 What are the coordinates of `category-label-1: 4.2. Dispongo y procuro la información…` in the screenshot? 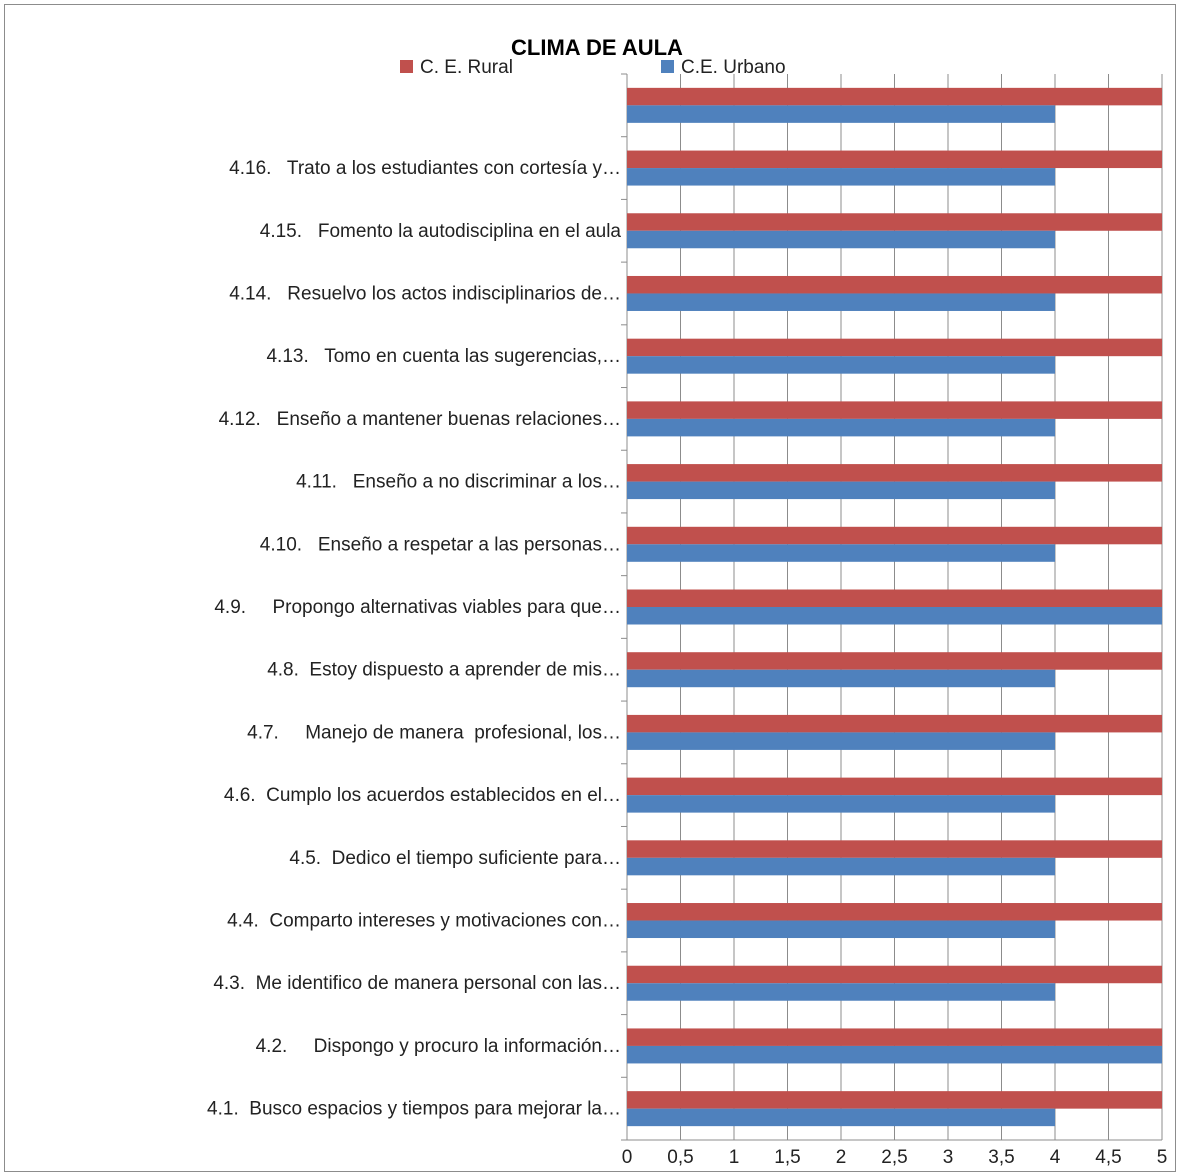 It's located at (438, 1046).